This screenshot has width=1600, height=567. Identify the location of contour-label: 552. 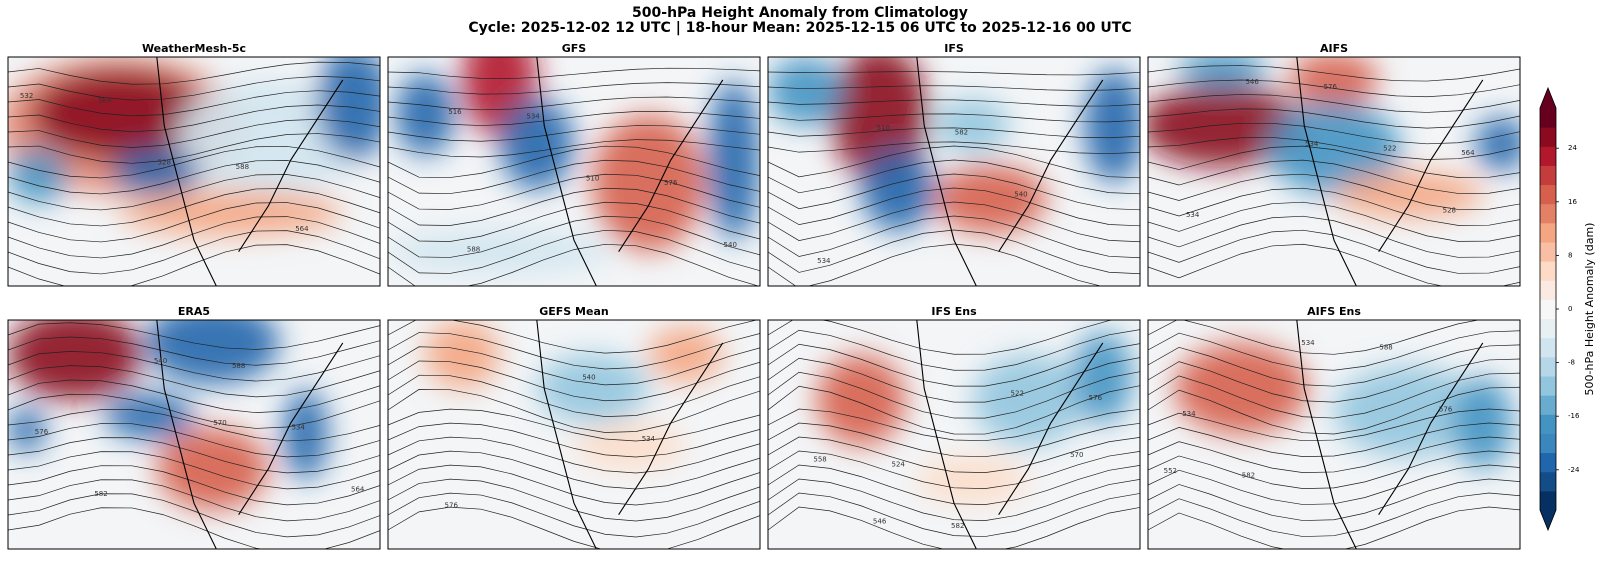
(1170, 471).